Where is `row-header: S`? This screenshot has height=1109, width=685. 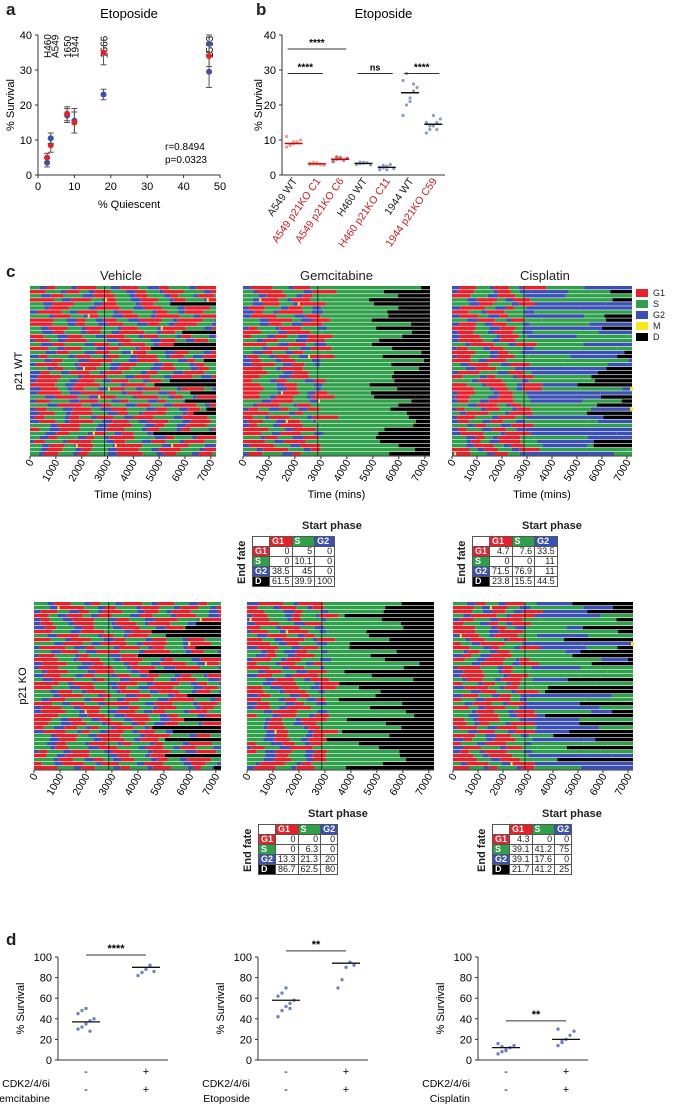
row-header: S is located at coordinates (261, 561).